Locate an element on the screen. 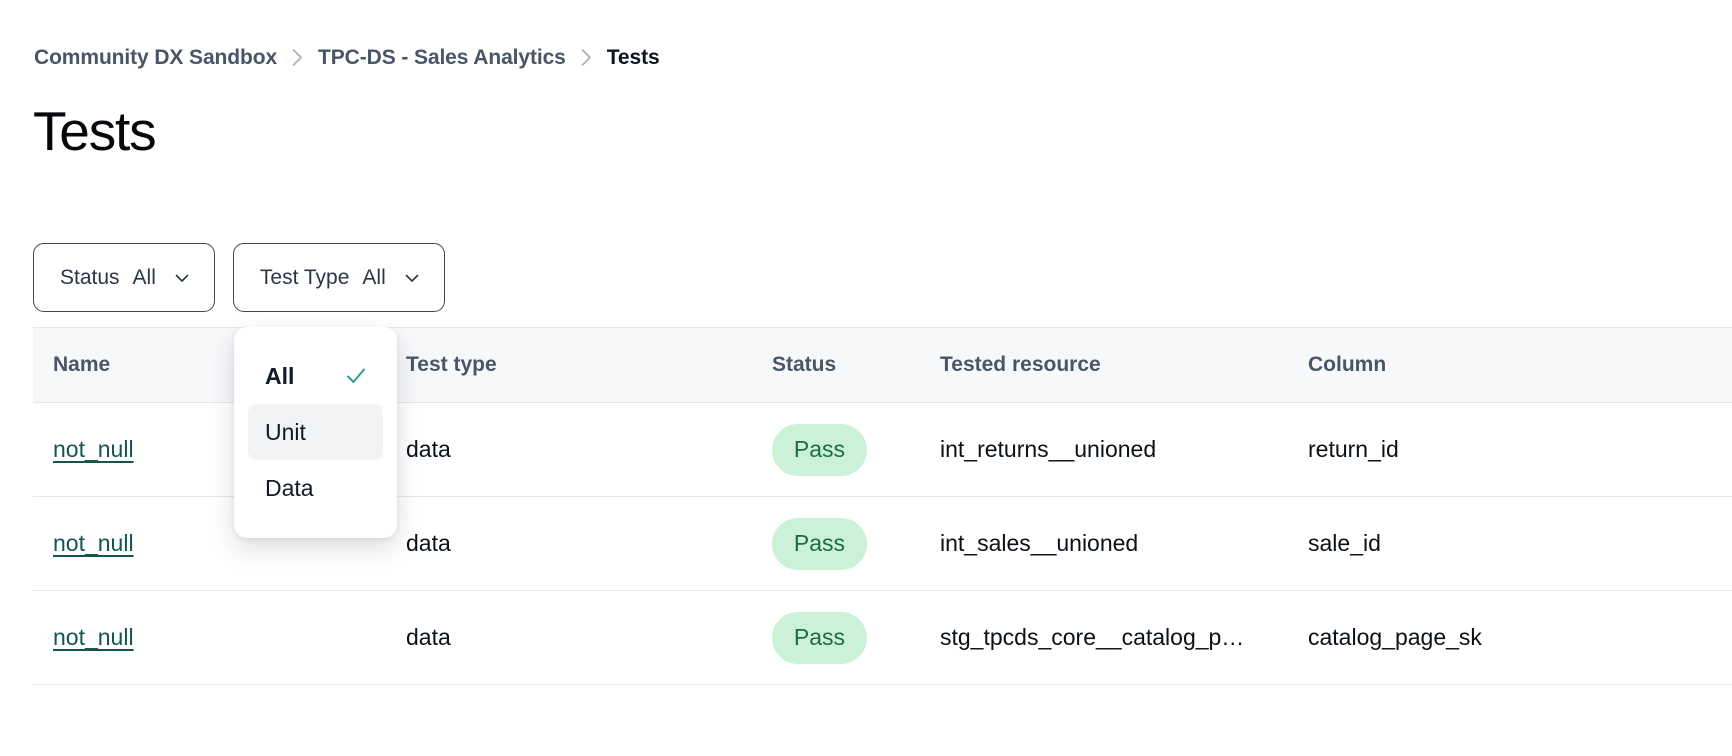 The image size is (1732, 756). column-header-status: Status is located at coordinates (804, 364).